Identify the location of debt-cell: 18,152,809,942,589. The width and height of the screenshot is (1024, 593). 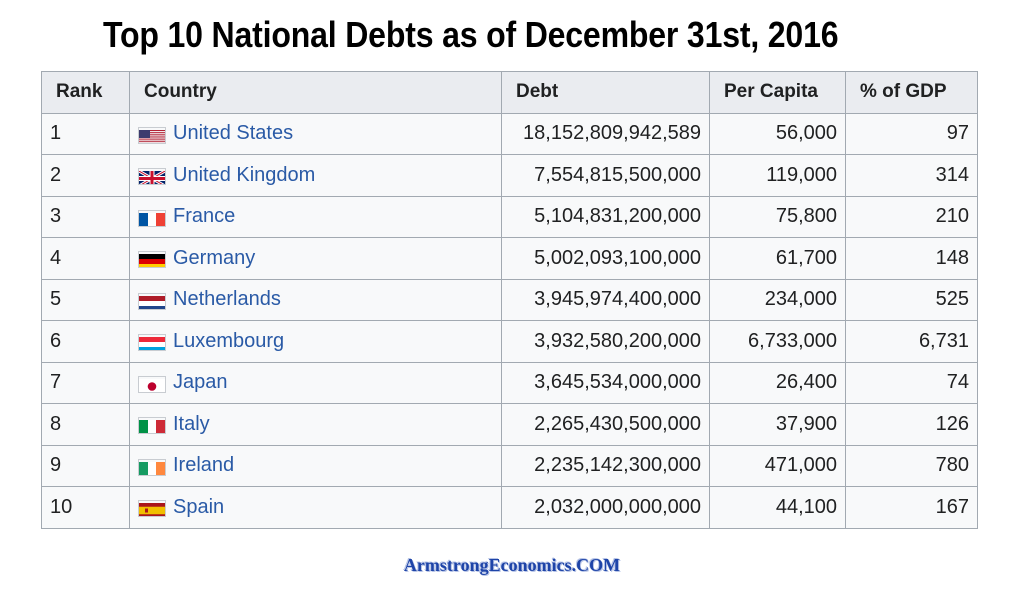
(605, 133).